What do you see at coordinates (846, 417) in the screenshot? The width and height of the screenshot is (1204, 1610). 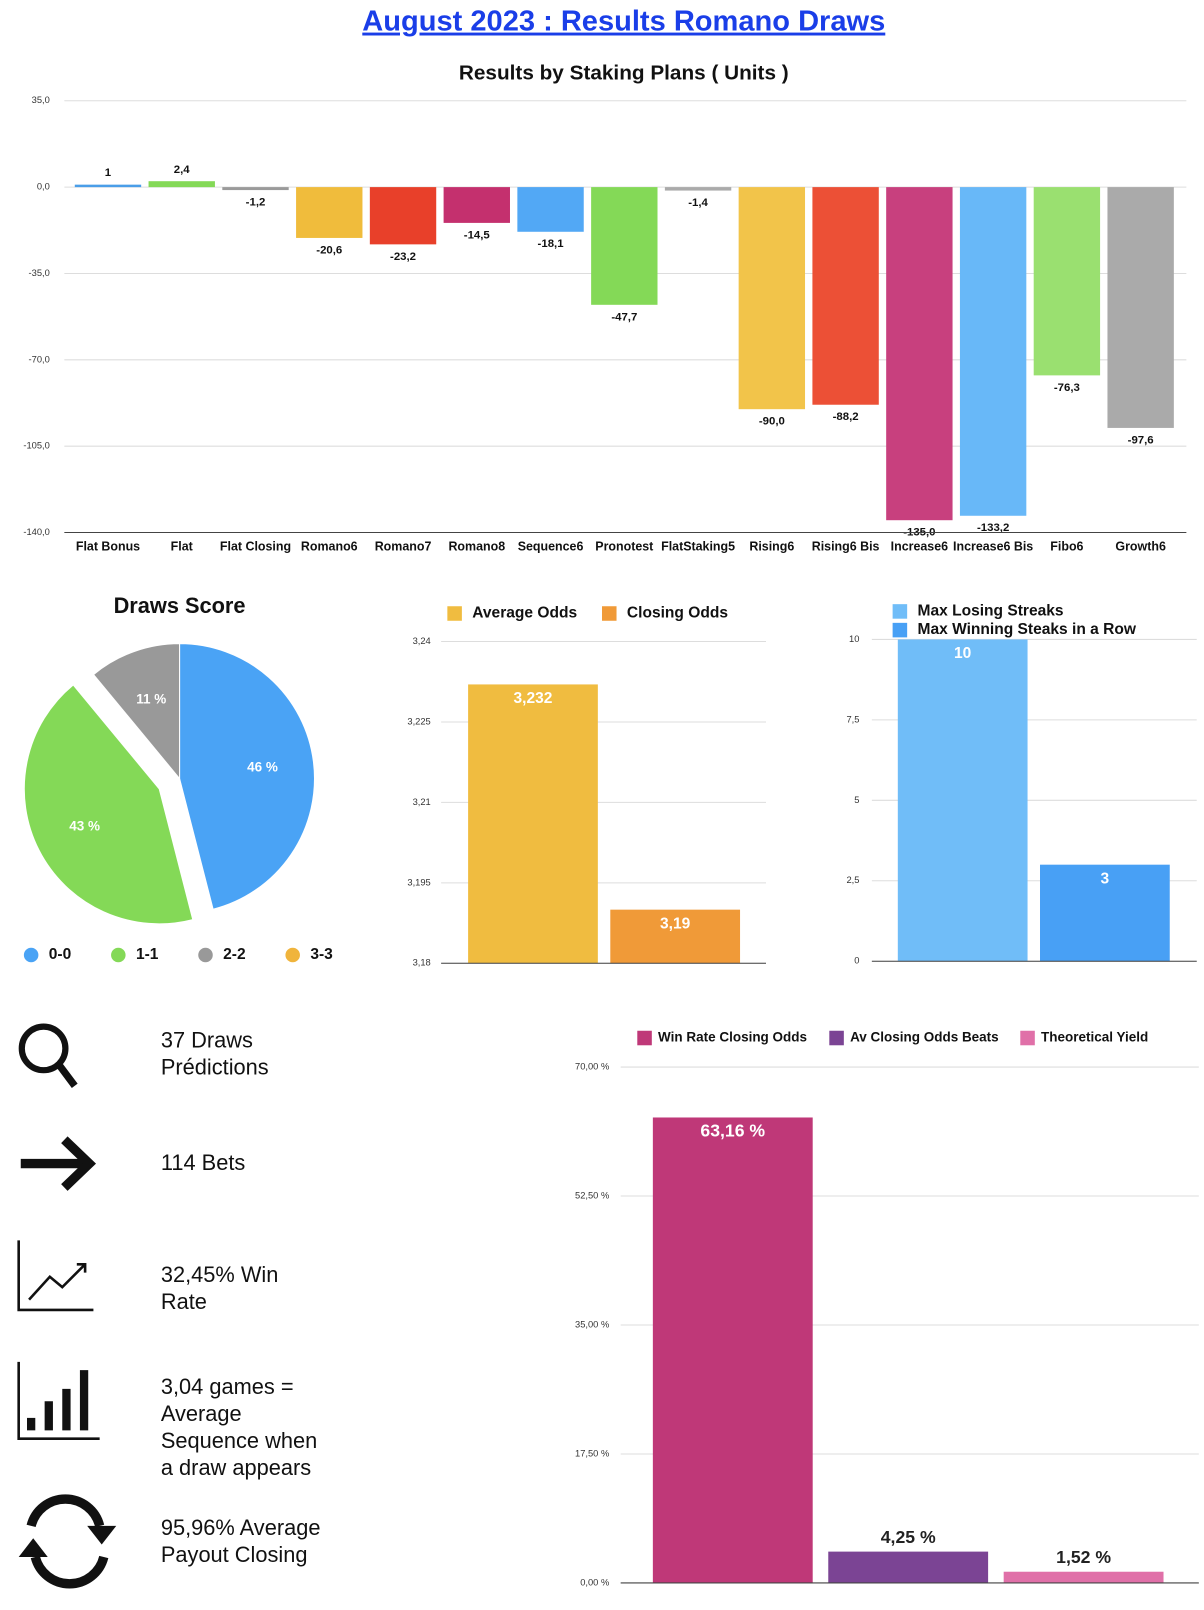 I see `value-label: -88,2` at bounding box center [846, 417].